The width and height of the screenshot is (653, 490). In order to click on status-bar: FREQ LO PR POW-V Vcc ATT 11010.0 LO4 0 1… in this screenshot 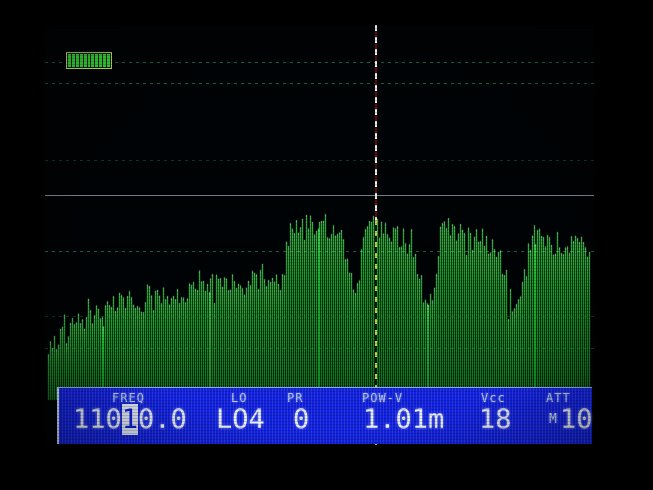, I will do `click(325, 415)`.